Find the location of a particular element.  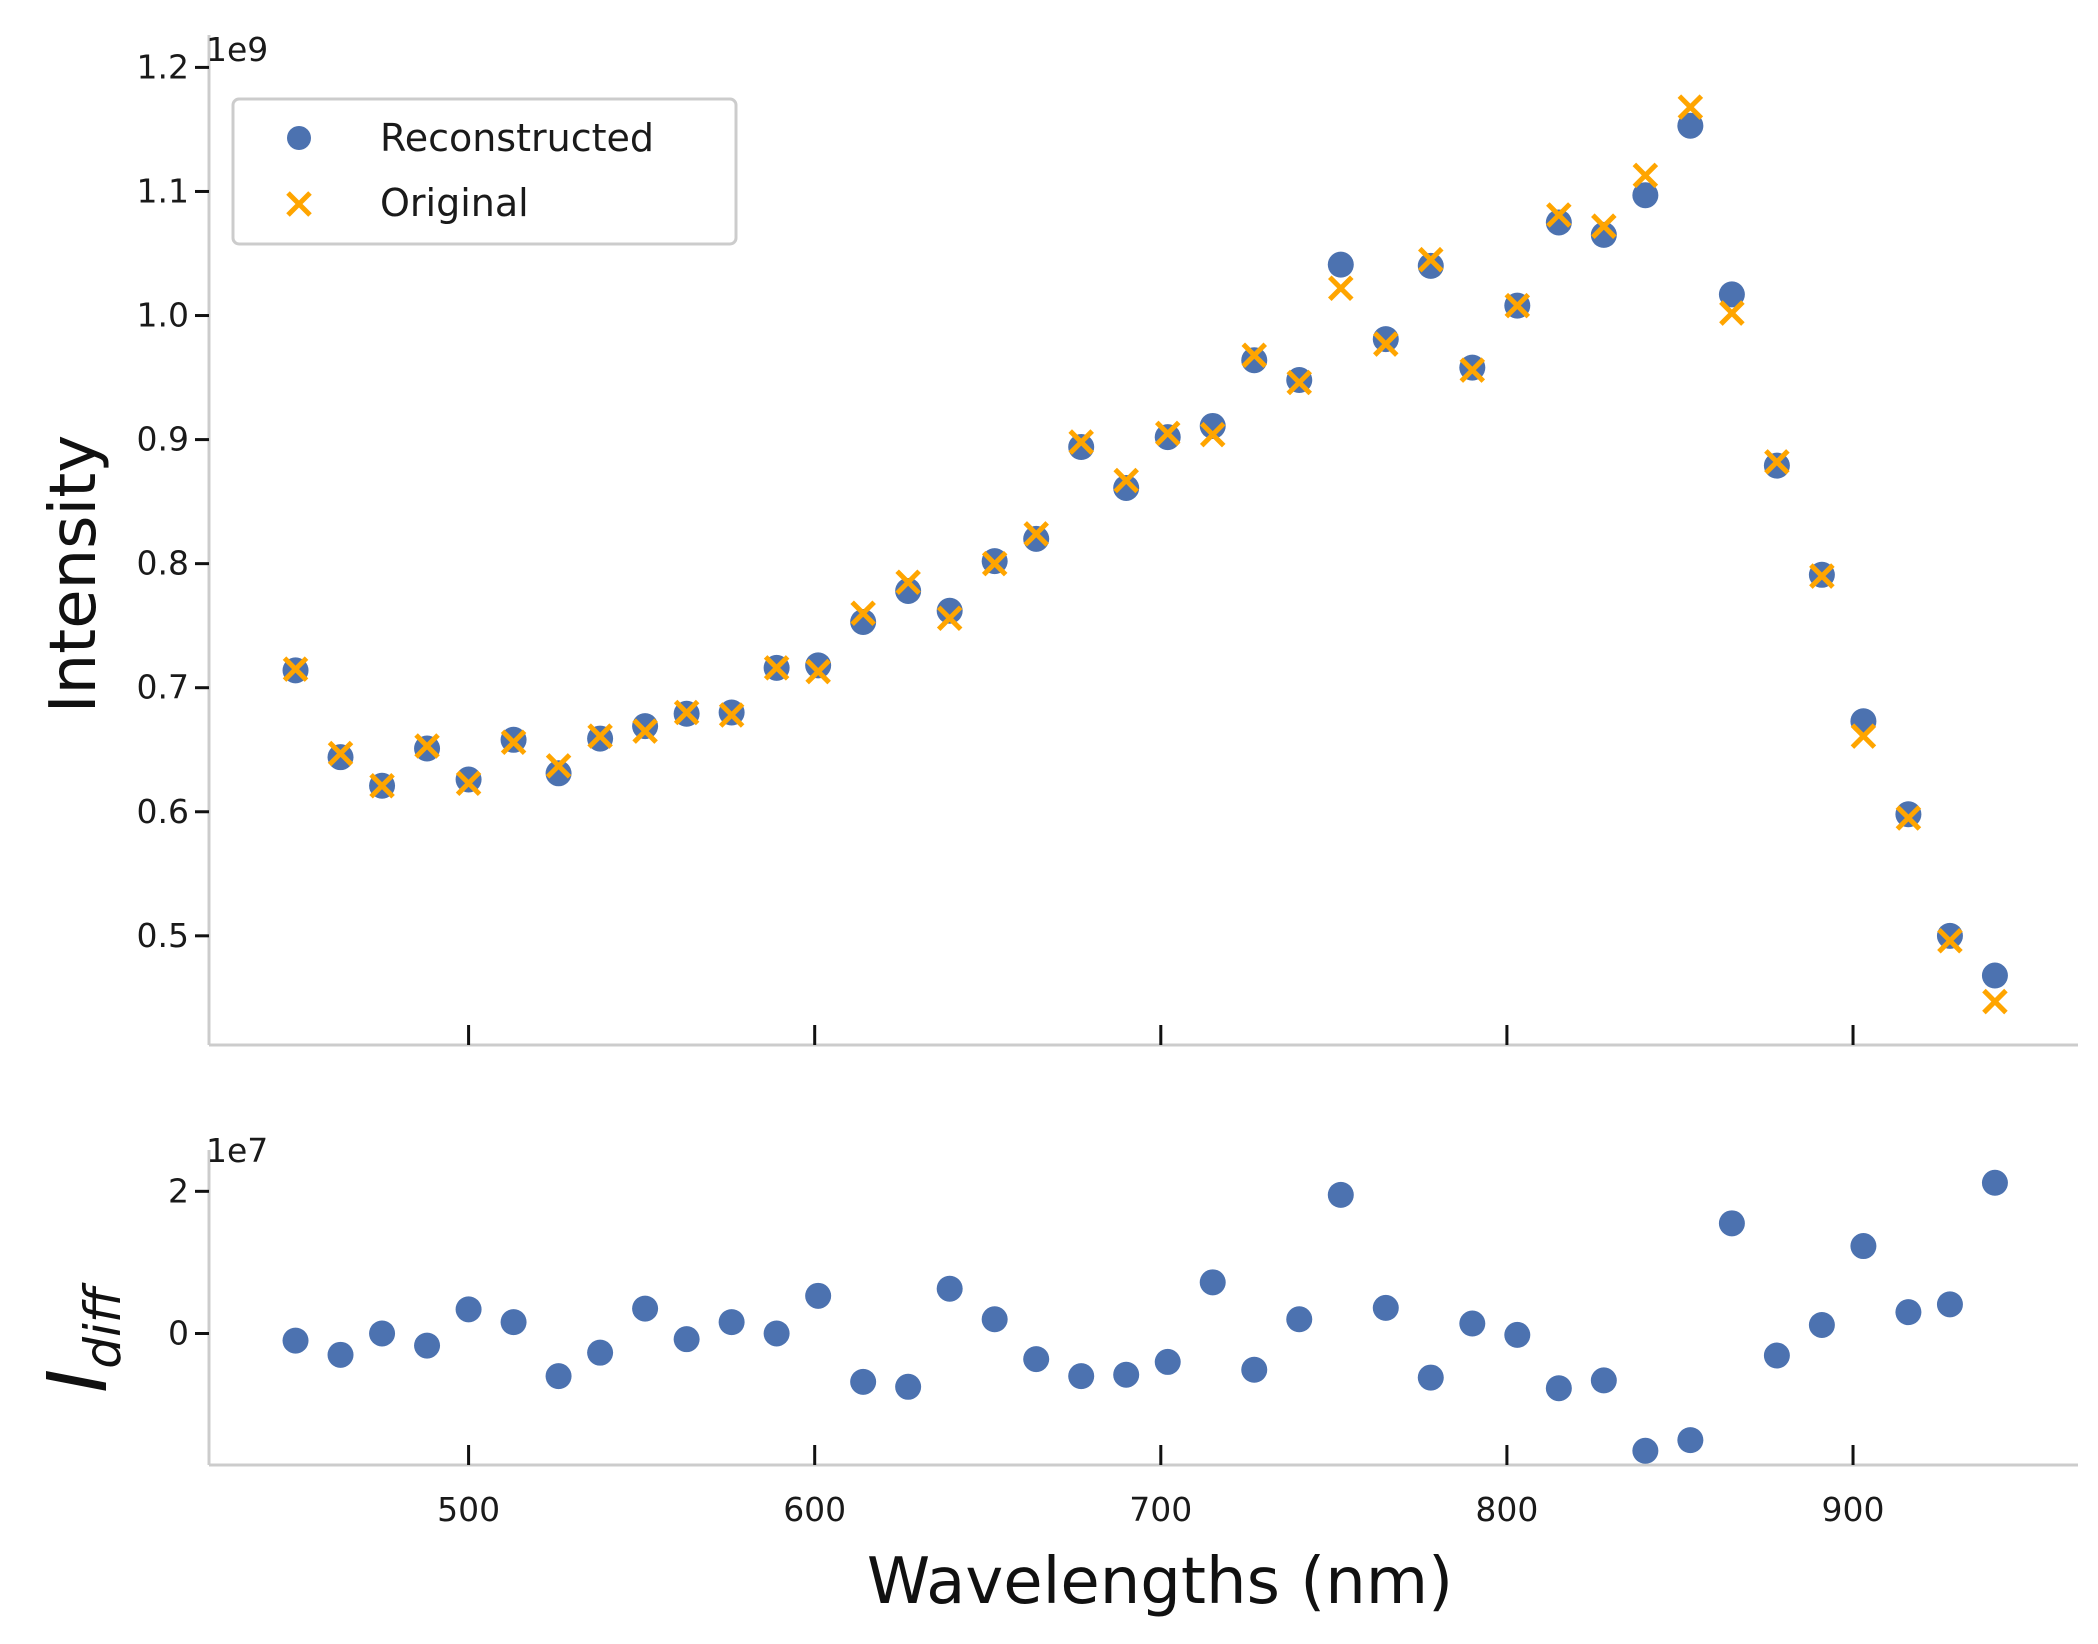

legend-marker-original is located at coordinates (299, 204).